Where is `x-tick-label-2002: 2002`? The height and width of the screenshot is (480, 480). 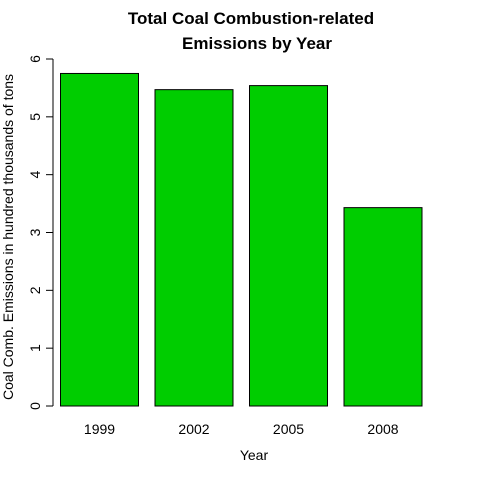
x-tick-label-2002: 2002 is located at coordinates (193, 429).